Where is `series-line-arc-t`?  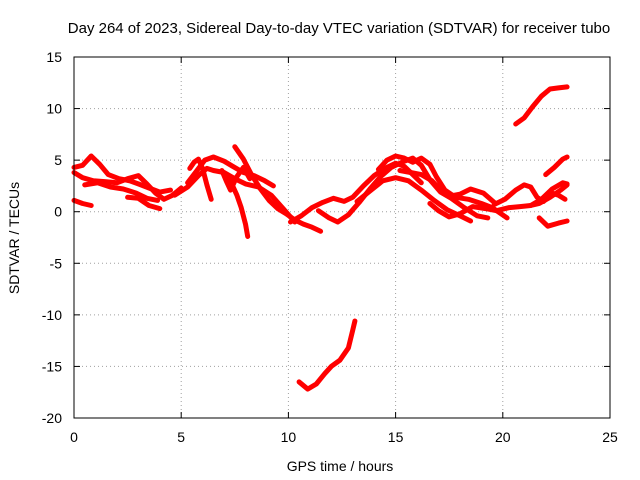
series-line-arc-t is located at coordinates (556, 166).